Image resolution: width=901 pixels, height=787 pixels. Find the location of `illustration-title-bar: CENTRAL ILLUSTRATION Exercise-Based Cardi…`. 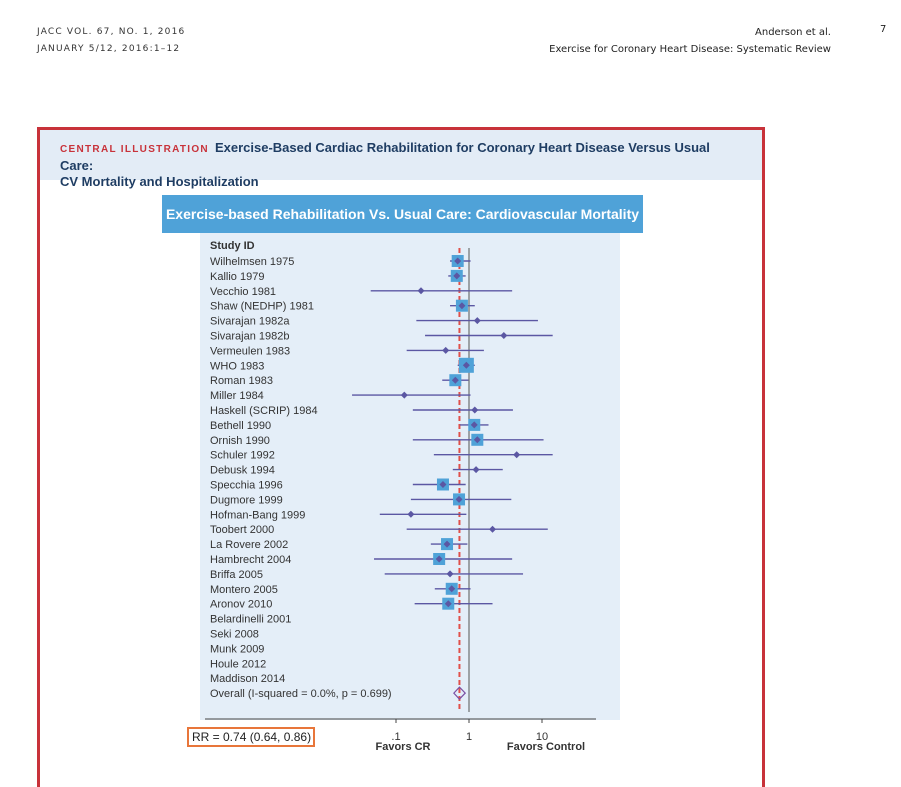

illustration-title-bar: CENTRAL ILLUSTRATION Exercise-Based Cardi… is located at coordinates (401, 159).